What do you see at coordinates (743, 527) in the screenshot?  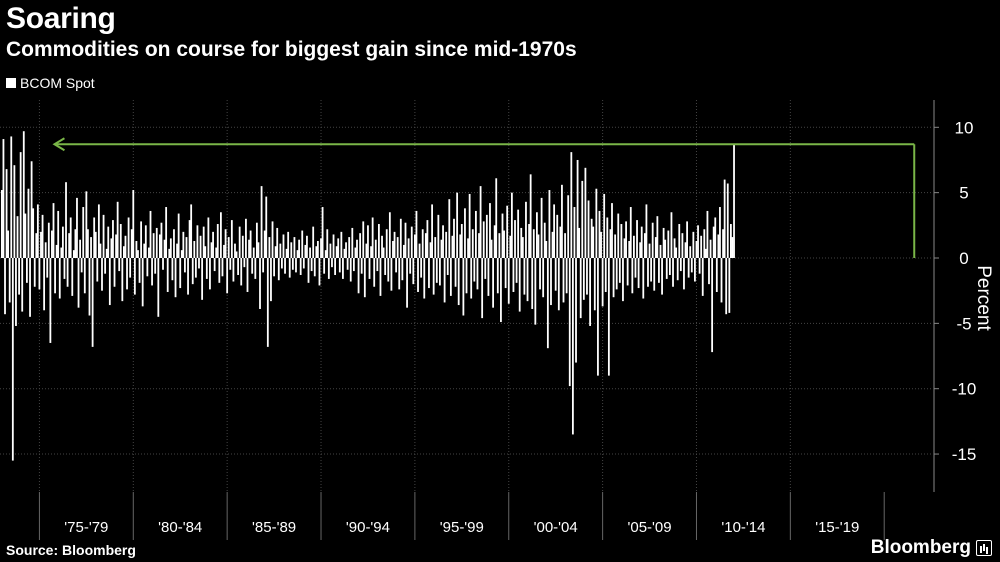 I see `x-tick-label: '10-'14` at bounding box center [743, 527].